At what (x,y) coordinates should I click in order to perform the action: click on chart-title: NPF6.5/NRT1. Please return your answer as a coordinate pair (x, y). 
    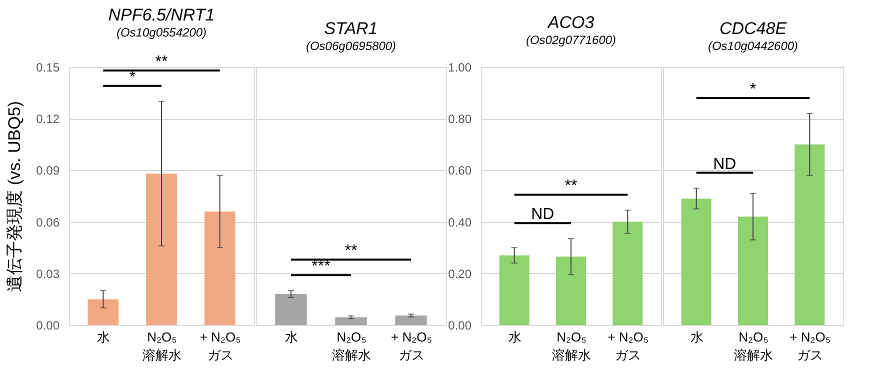
    Looking at the image, I should click on (161, 14).